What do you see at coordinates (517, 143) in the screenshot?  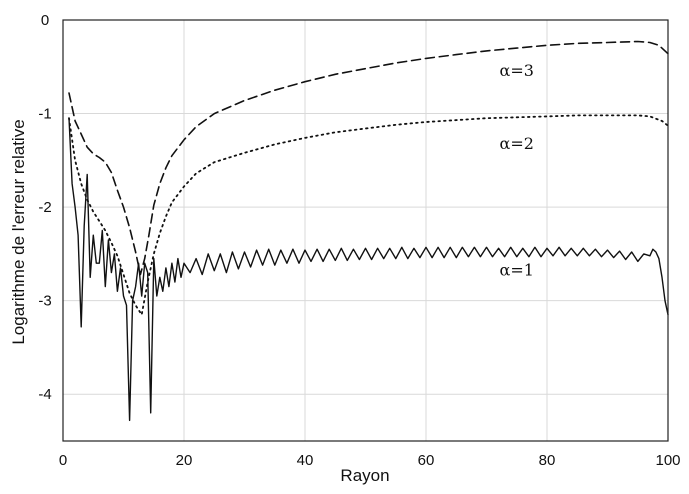 I see `series-label-dotted: α=2` at bounding box center [517, 143].